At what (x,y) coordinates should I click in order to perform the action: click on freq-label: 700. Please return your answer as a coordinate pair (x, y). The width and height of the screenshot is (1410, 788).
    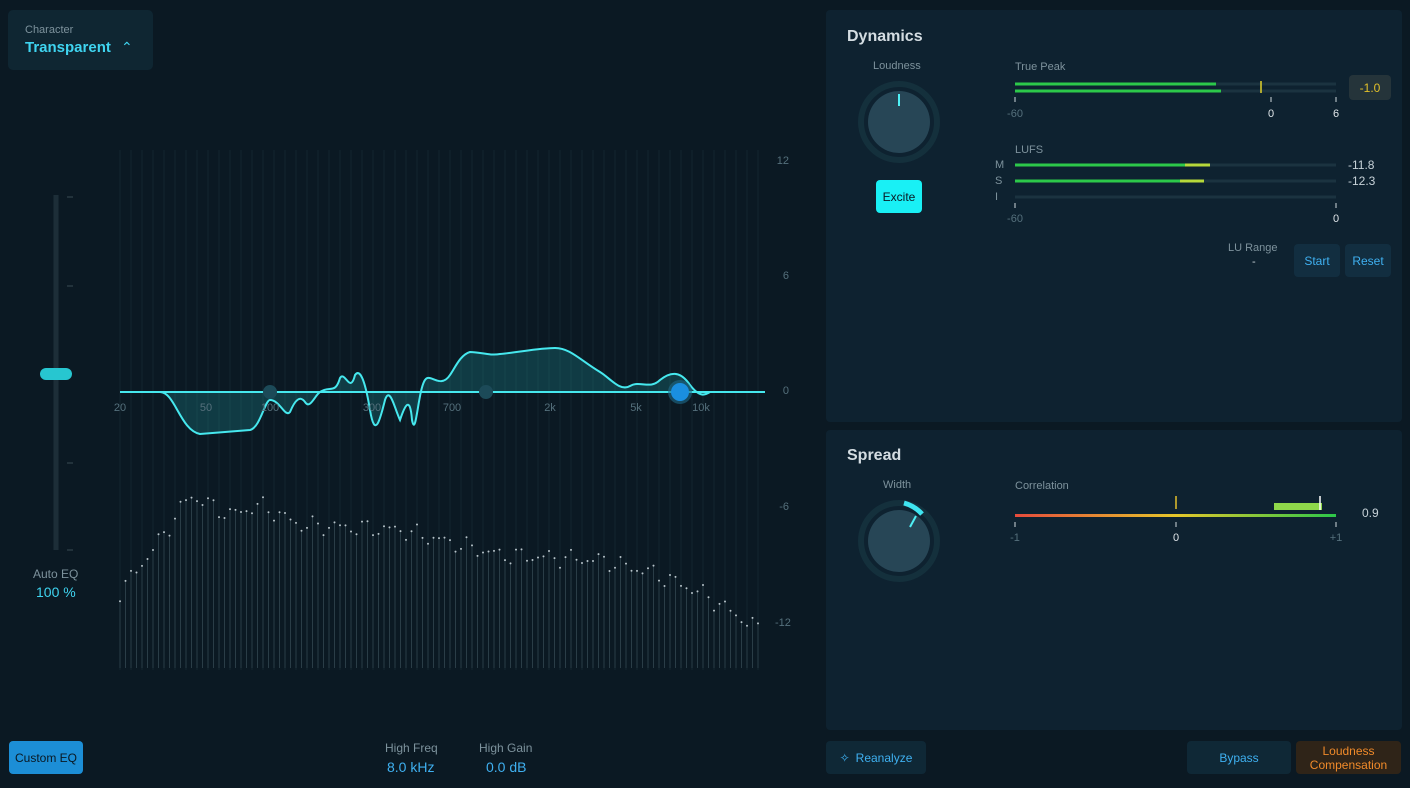
    Looking at the image, I should click on (452, 408).